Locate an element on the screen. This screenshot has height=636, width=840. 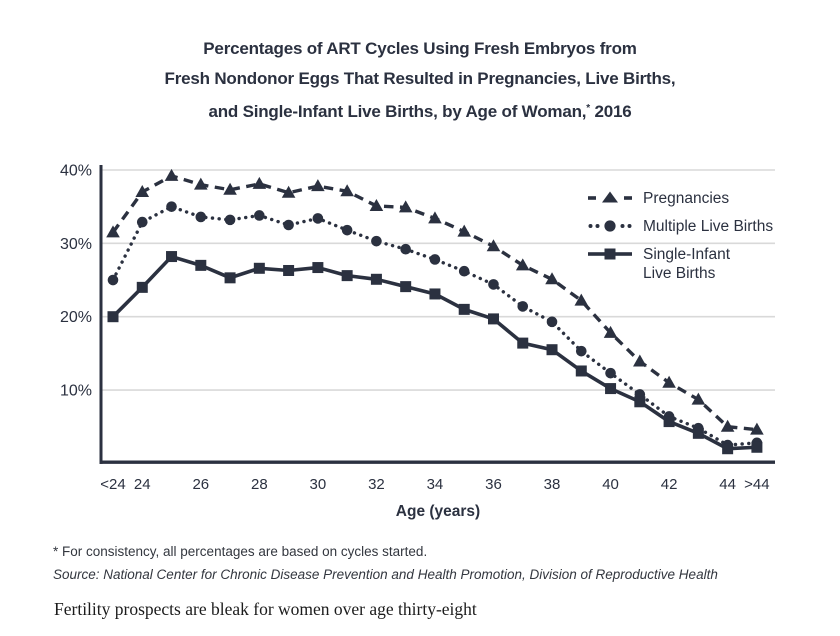
legend-label: Multiple Live Births is located at coordinates (708, 226).